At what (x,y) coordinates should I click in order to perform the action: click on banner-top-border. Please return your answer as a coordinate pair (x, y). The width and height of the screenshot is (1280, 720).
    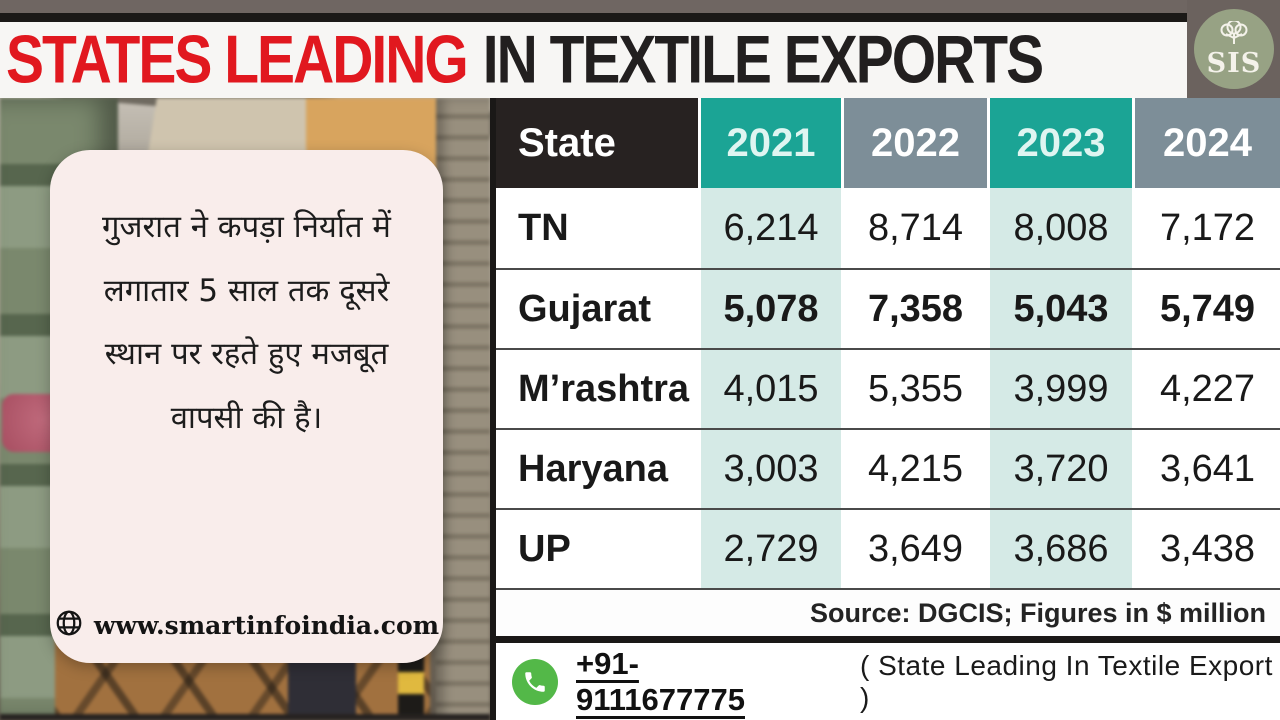
    Looking at the image, I should click on (593, 17).